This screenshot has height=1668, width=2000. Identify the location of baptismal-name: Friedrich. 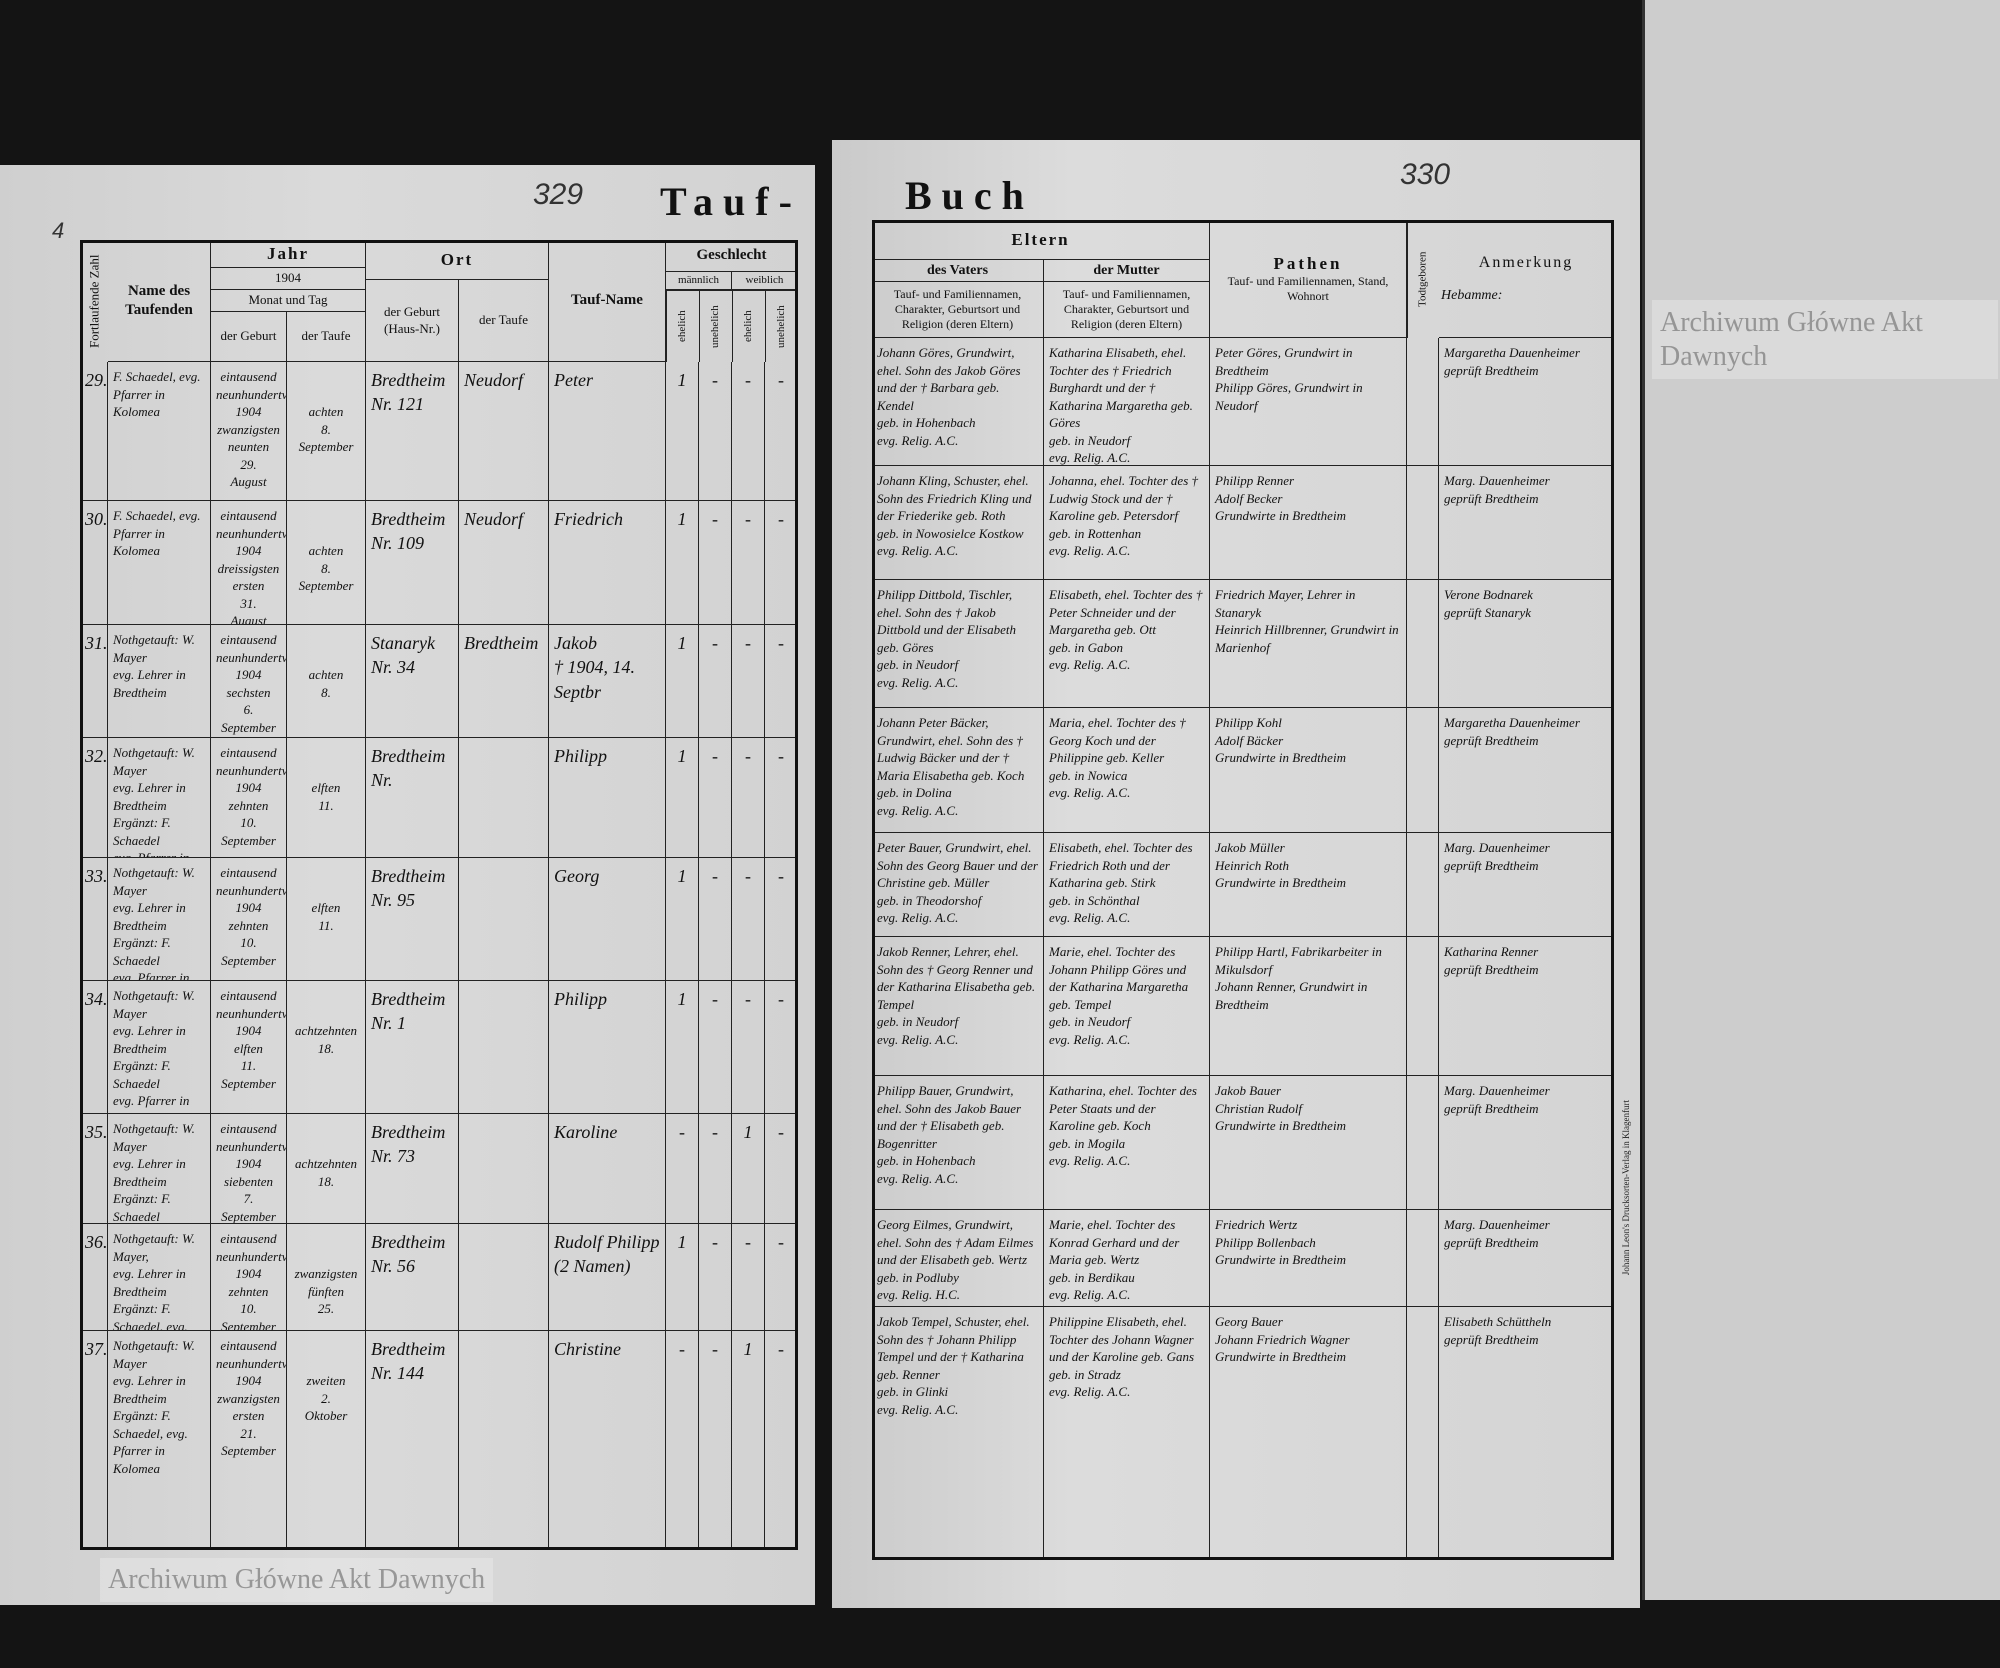
(607, 563).